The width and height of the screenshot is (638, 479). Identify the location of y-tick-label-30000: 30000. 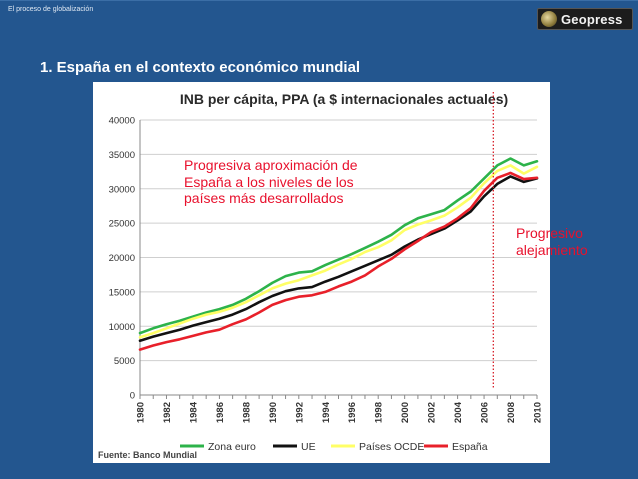
(122, 189).